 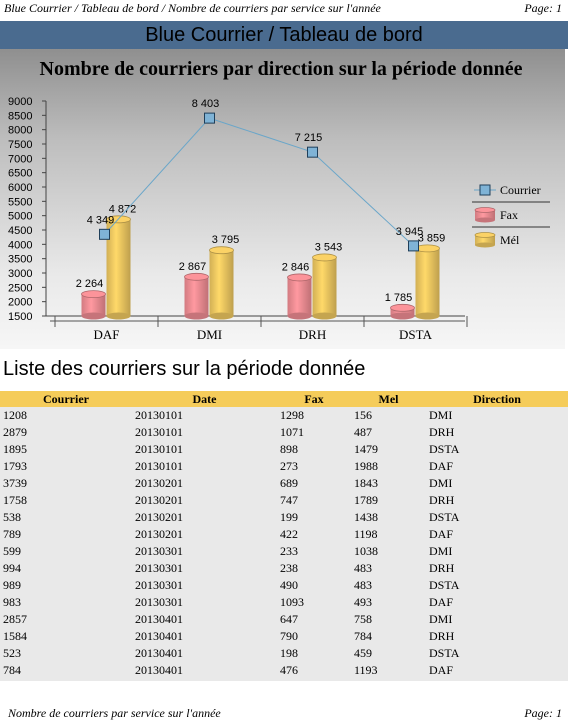 I want to click on cell-courrier: 1758, so click(x=15, y=500).